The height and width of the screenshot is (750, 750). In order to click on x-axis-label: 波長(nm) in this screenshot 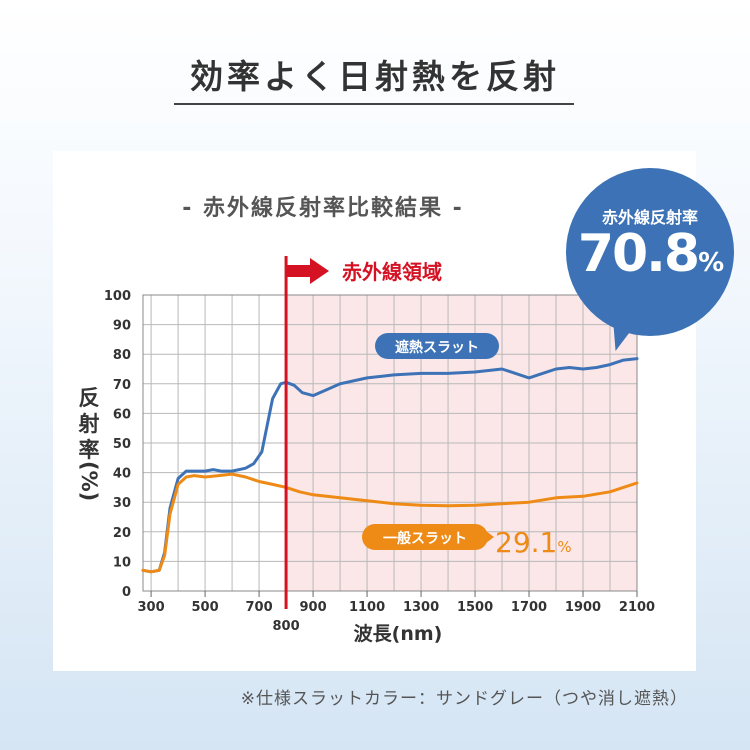, I will do `click(398, 633)`.